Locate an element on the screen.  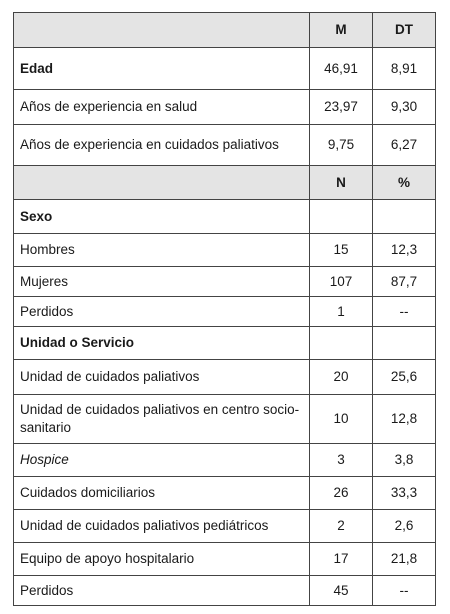
header-cell: M is located at coordinates (341, 30).